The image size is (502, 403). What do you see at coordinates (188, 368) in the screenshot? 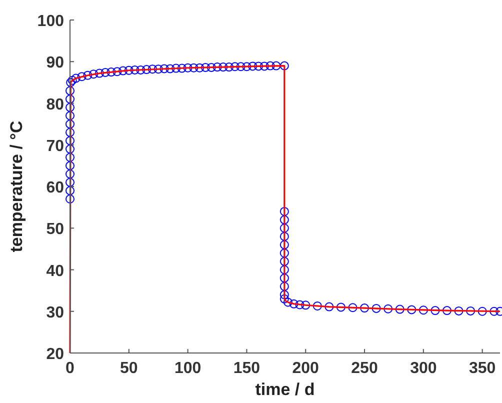
I see `x-tick-label: 100` at bounding box center [188, 368].